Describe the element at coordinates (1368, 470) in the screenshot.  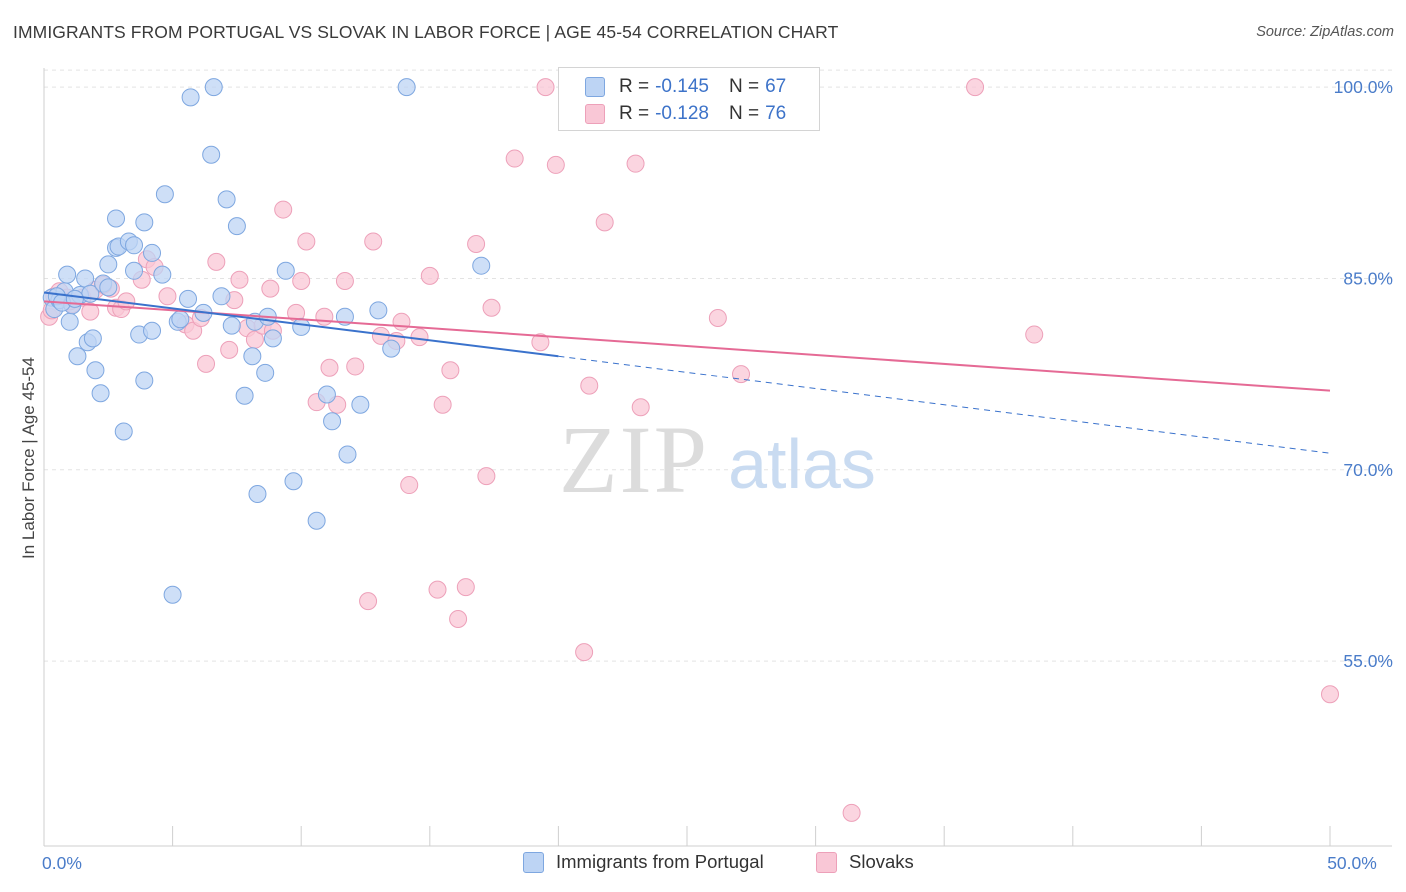
I see `y-tick-label: 70.0%` at that location.